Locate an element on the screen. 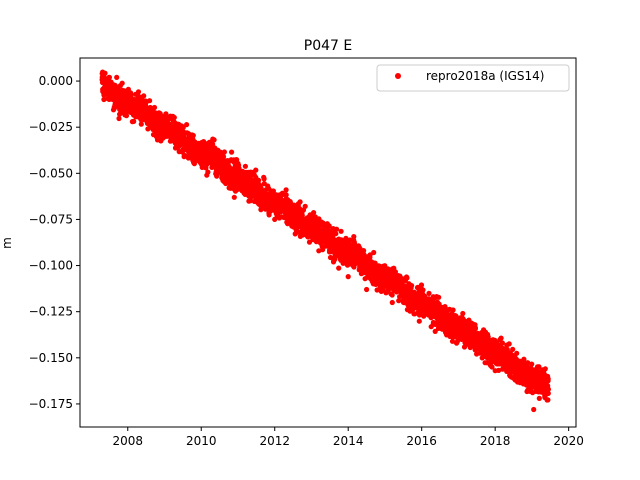 The width and height of the screenshot is (640, 480). legend-label: repro2018a (IGS14) is located at coordinates (485, 76).